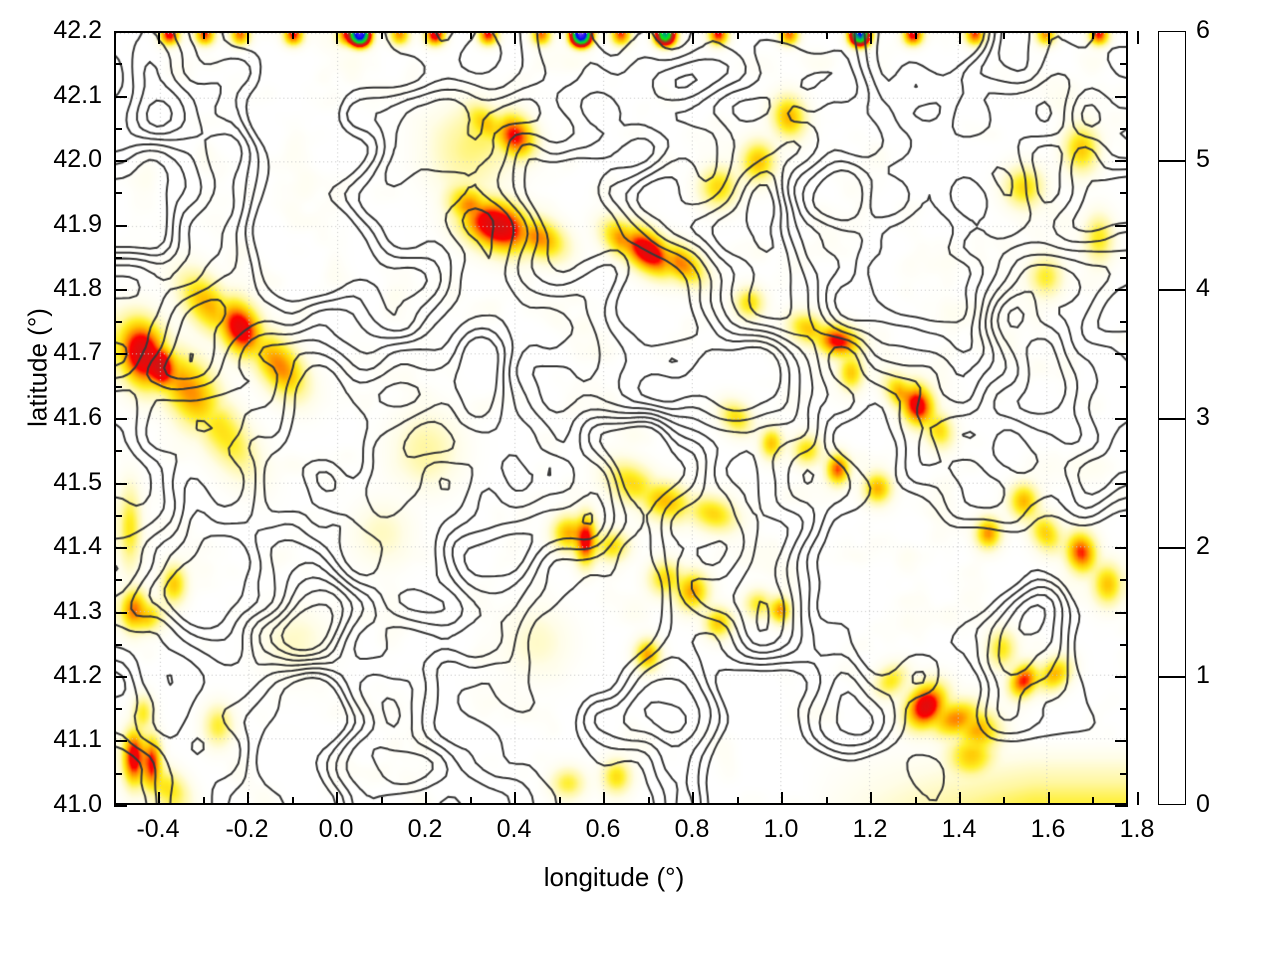 The height and width of the screenshot is (960, 1280). What do you see at coordinates (77, 224) in the screenshot?
I see `y-tick-label: 41.9` at bounding box center [77, 224].